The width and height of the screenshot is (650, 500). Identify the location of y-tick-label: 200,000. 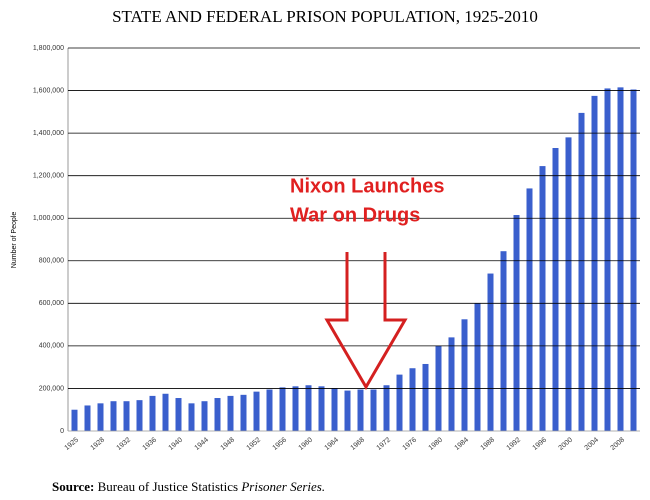
(51, 388).